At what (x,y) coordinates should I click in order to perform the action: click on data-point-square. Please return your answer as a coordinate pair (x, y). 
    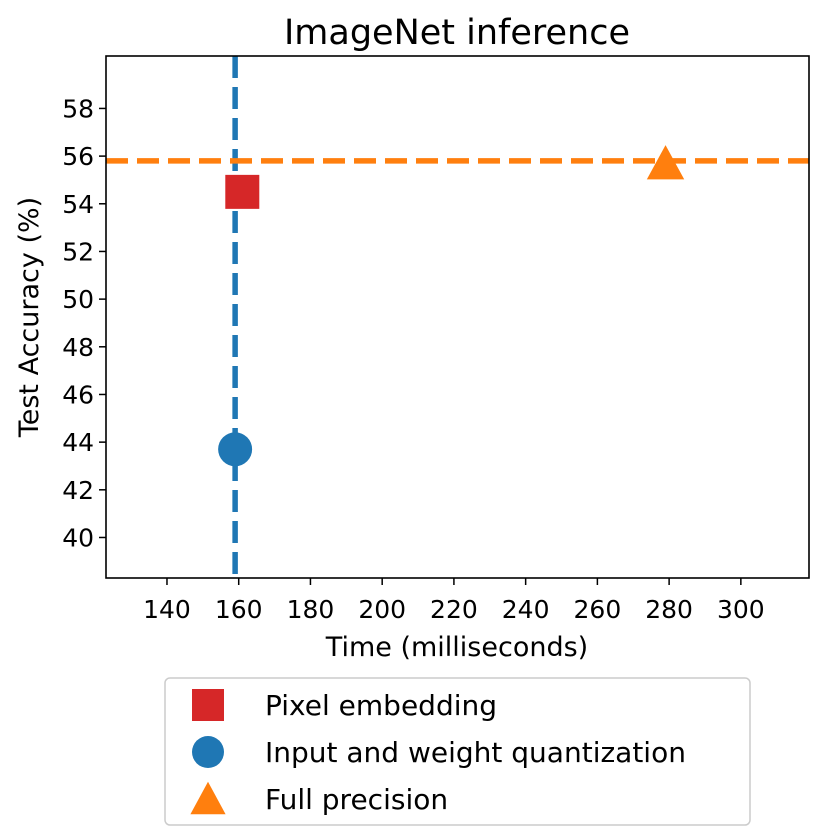
    Looking at the image, I should click on (242, 191).